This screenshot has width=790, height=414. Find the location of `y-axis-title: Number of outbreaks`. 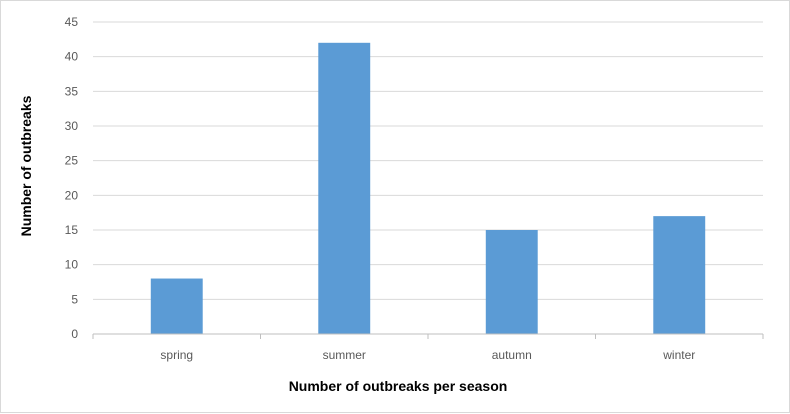

y-axis-title: Number of outbreaks is located at coordinates (26, 165).